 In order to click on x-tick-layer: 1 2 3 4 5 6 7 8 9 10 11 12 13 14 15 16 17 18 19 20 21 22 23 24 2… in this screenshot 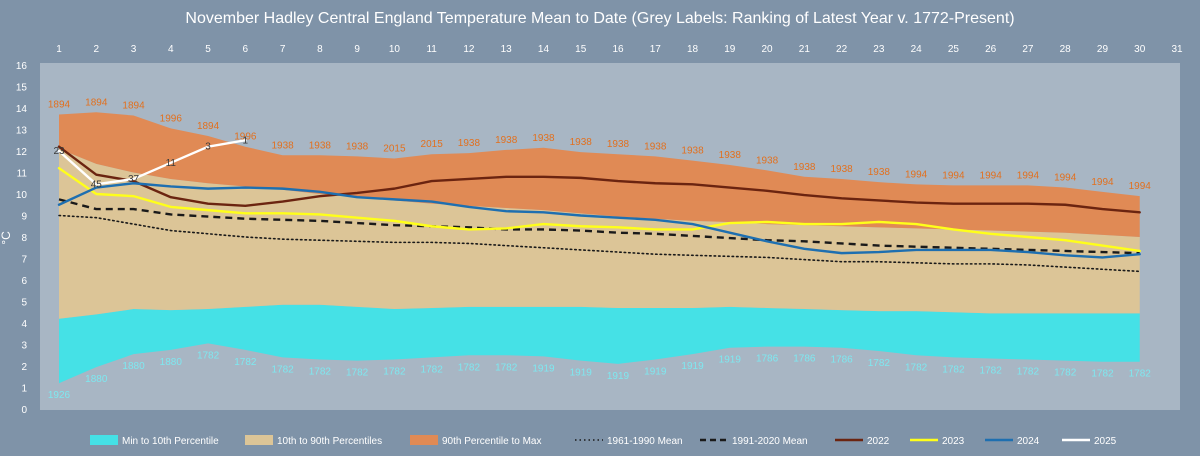, I will do `click(619, 49)`.